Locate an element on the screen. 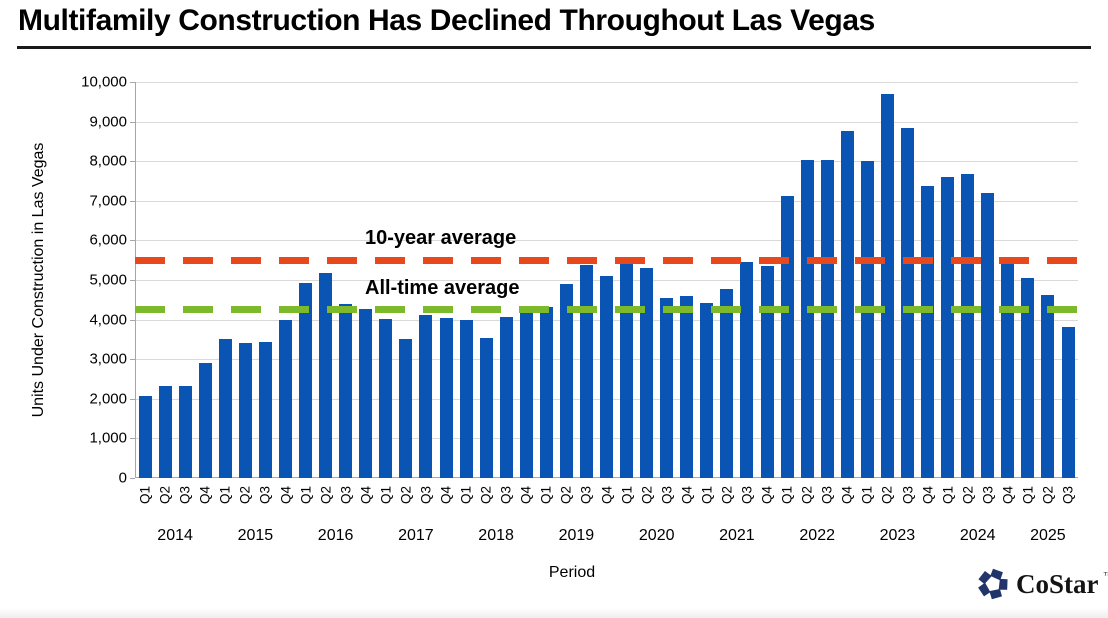 The image size is (1108, 618). year-label-2016: 2016 is located at coordinates (335, 535).